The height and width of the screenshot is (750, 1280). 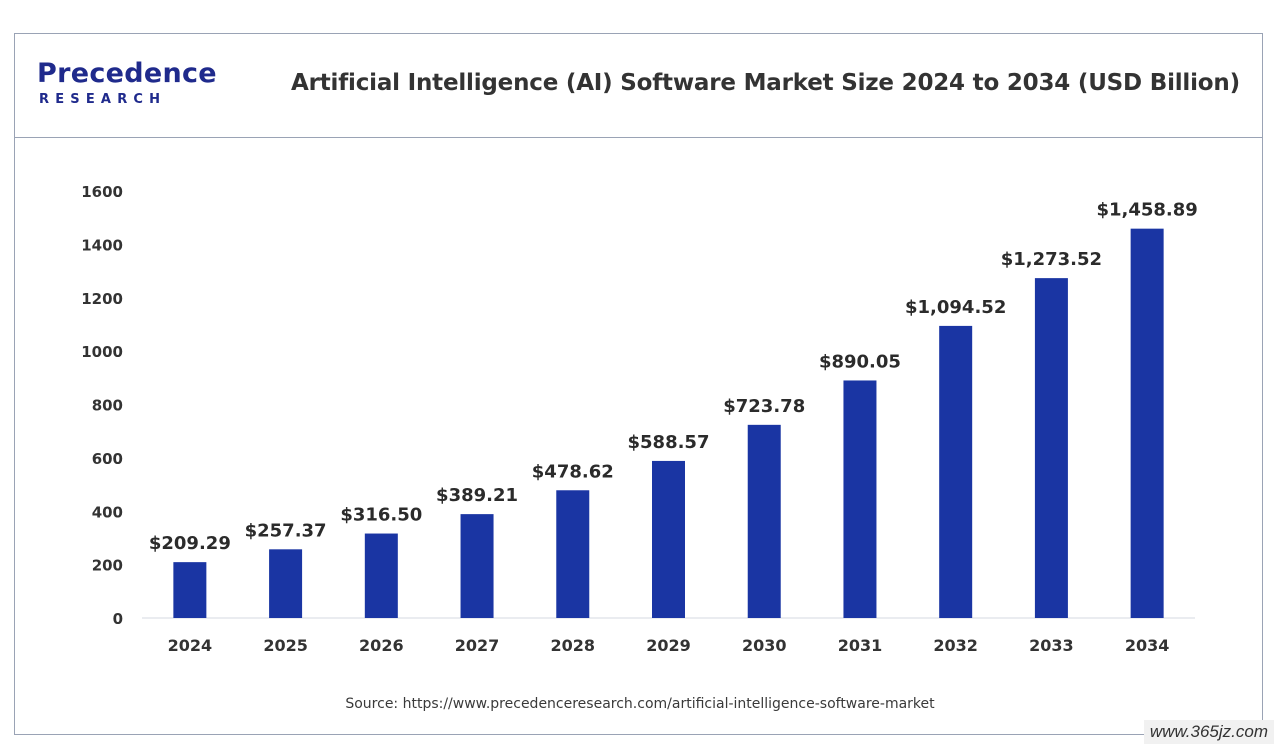 I want to click on x-tick-label: 2025, so click(x=285, y=645).